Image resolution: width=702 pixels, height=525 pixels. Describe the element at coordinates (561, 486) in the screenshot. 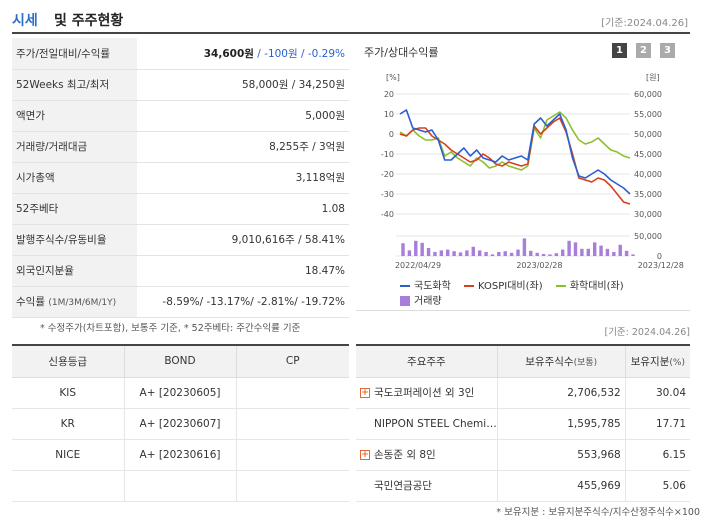

I see `shares-cell: 455,969` at that location.